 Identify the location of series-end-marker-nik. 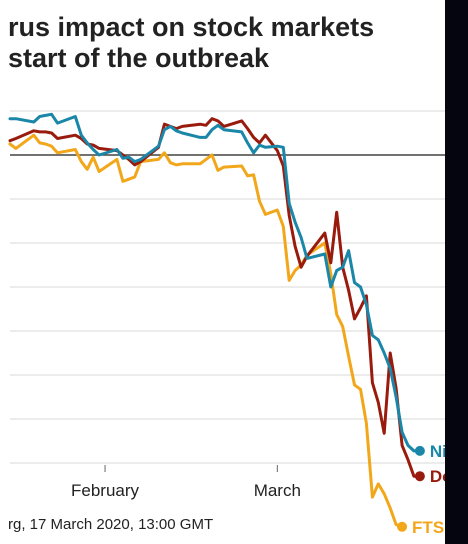
(419, 450).